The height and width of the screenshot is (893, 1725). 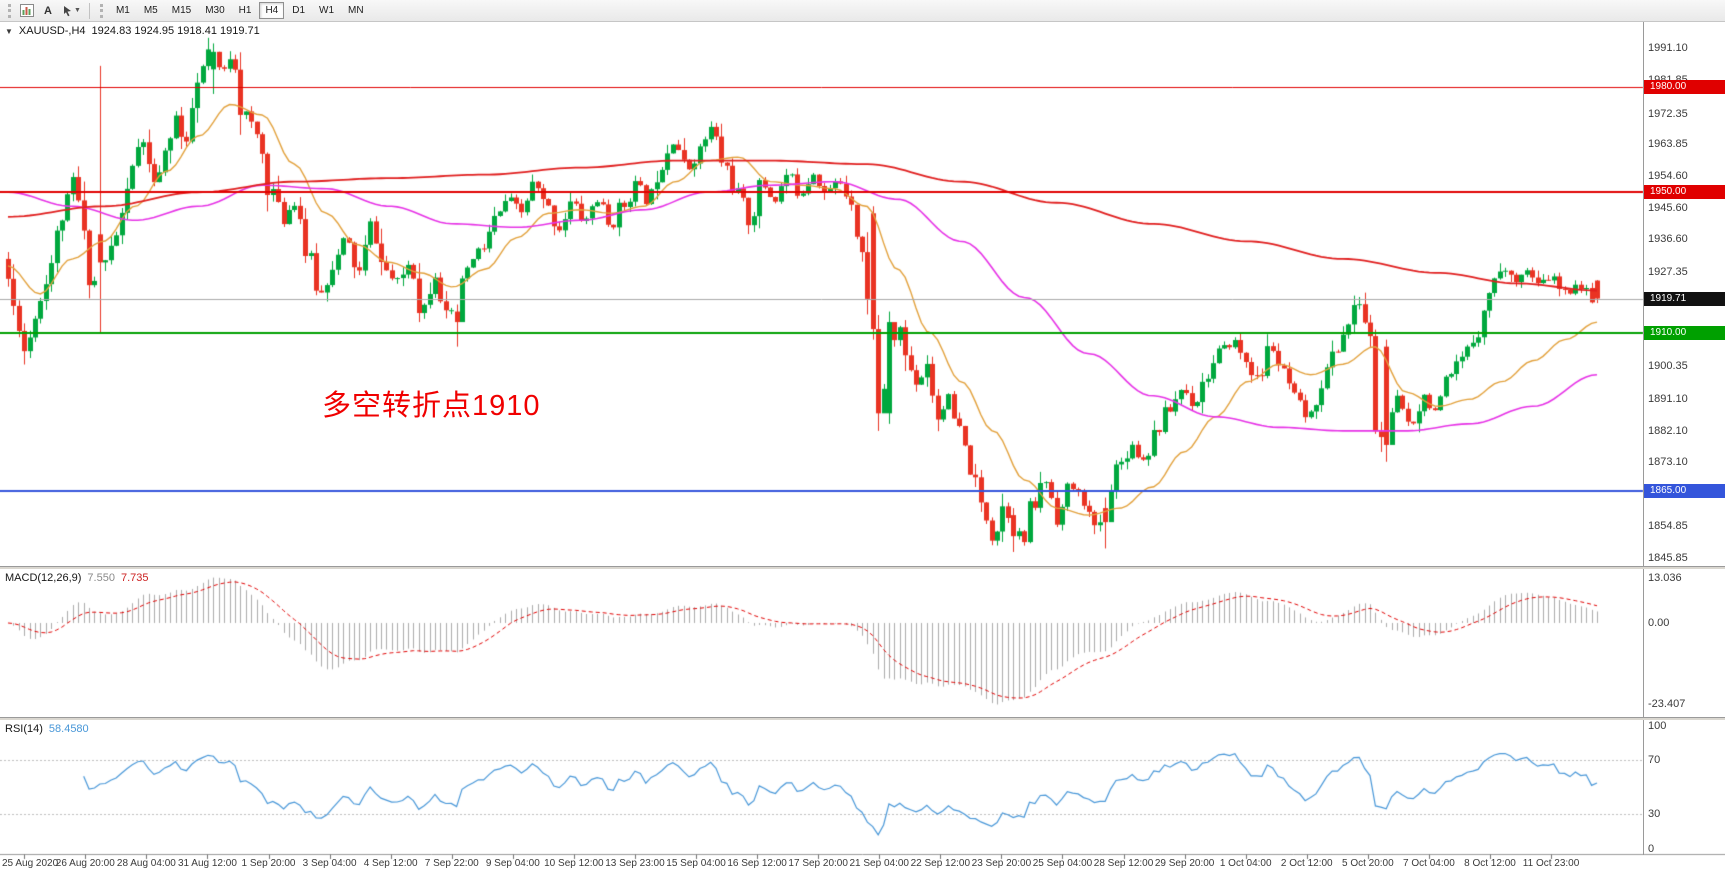 What do you see at coordinates (272, 10) in the screenshot?
I see `timeframe-h4: H4` at bounding box center [272, 10].